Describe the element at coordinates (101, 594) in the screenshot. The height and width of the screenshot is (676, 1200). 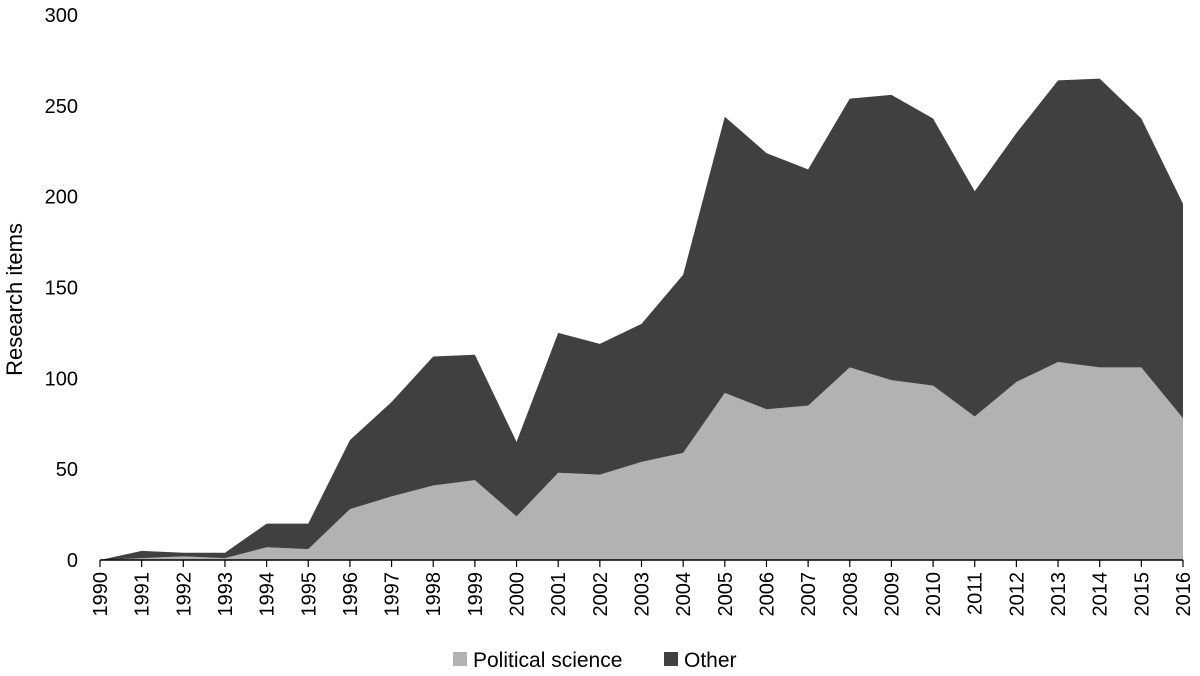
I see `x-tick-label: 1990` at that location.